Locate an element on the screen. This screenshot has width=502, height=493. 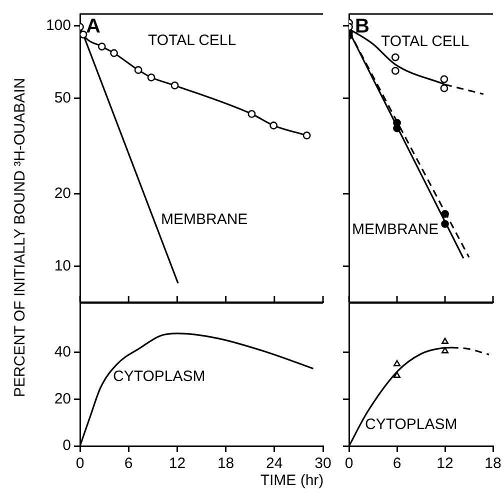
chart-title: B is located at coordinates (362, 27).